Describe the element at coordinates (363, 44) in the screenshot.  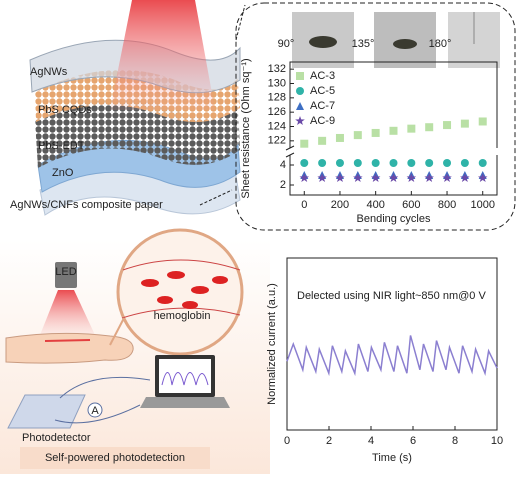
I see `angle-label: 135°` at that location.